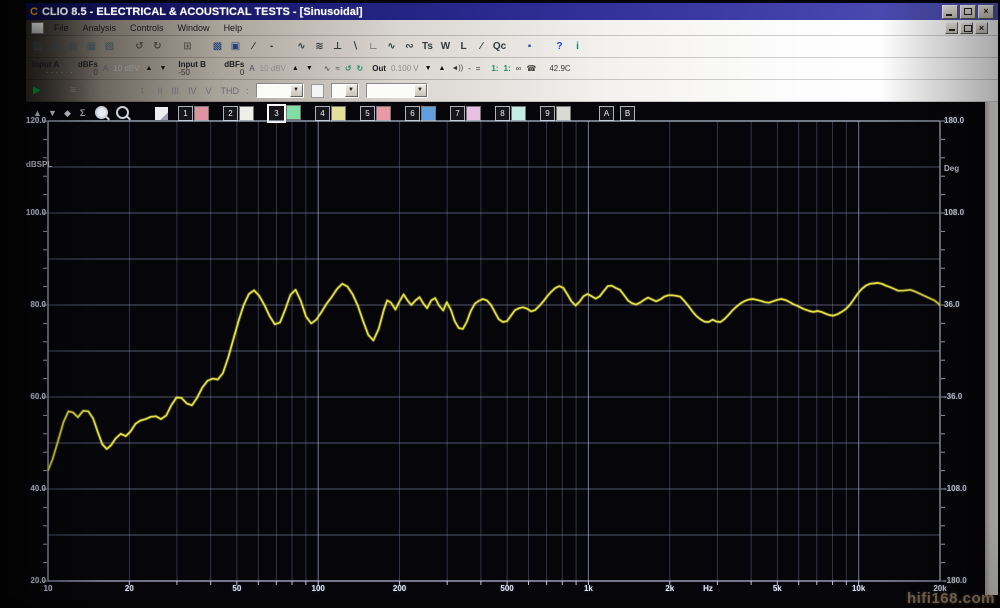 Image resolution: width=1000 pixels, height=608 pixels. What do you see at coordinates (109, 46) in the screenshot?
I see `import-icon: ▧` at bounding box center [109, 46].